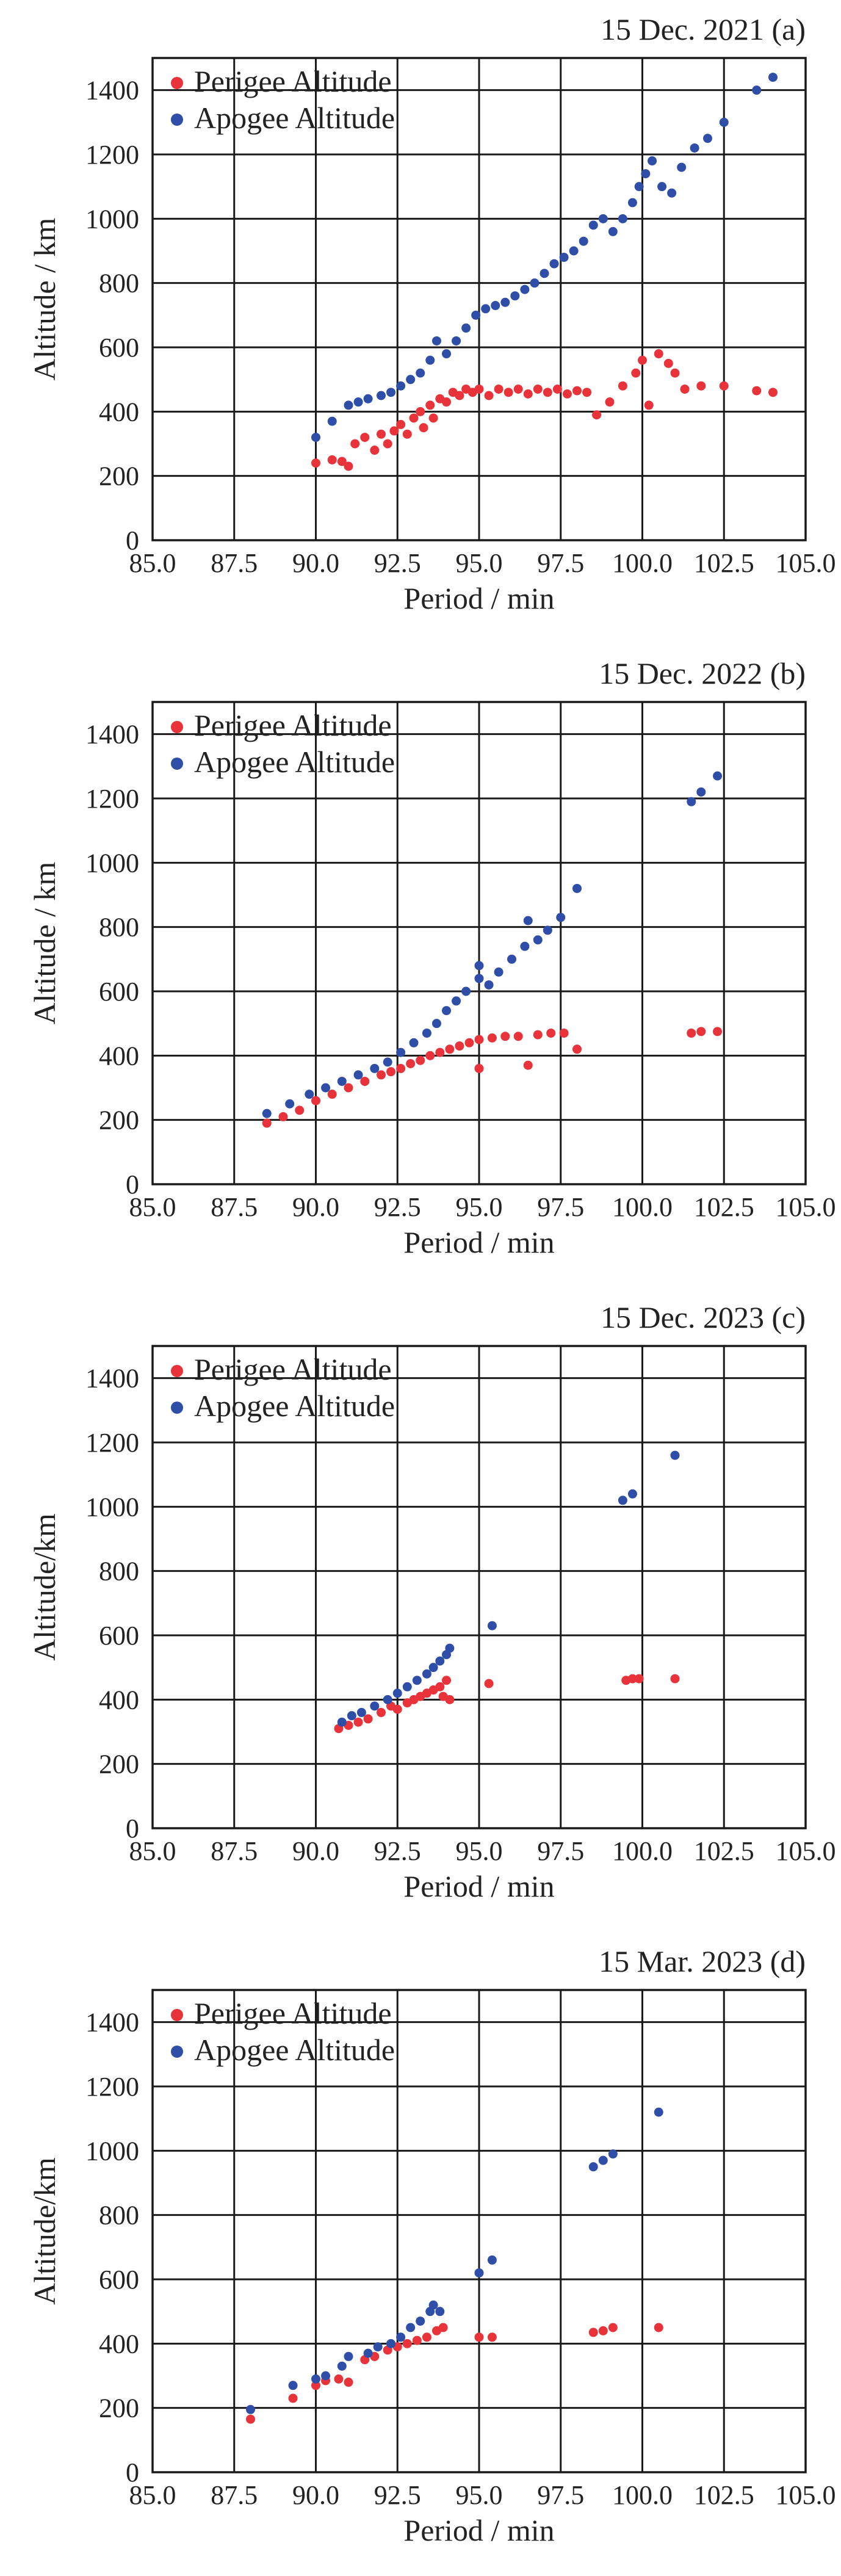 The image size is (841, 2576). I want to click on y-tick-label: 1200, so click(112, 1443).